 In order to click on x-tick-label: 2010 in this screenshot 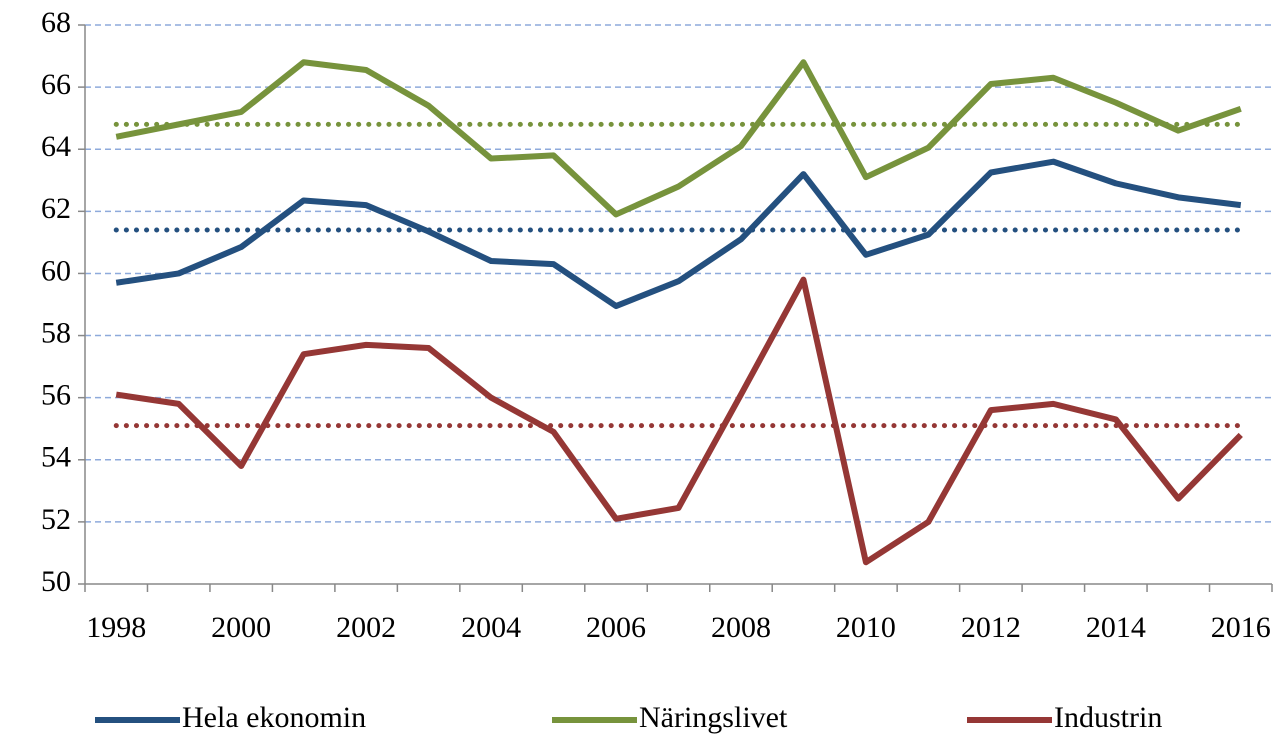, I will do `click(866, 627)`.